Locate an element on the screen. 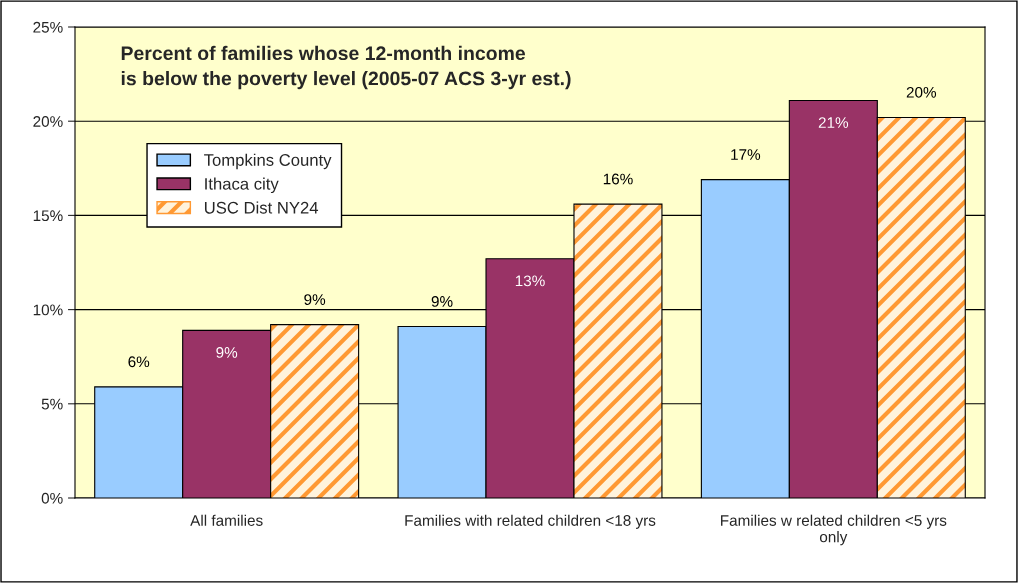 The image size is (1019, 583). data-label: 13% is located at coordinates (530, 281).